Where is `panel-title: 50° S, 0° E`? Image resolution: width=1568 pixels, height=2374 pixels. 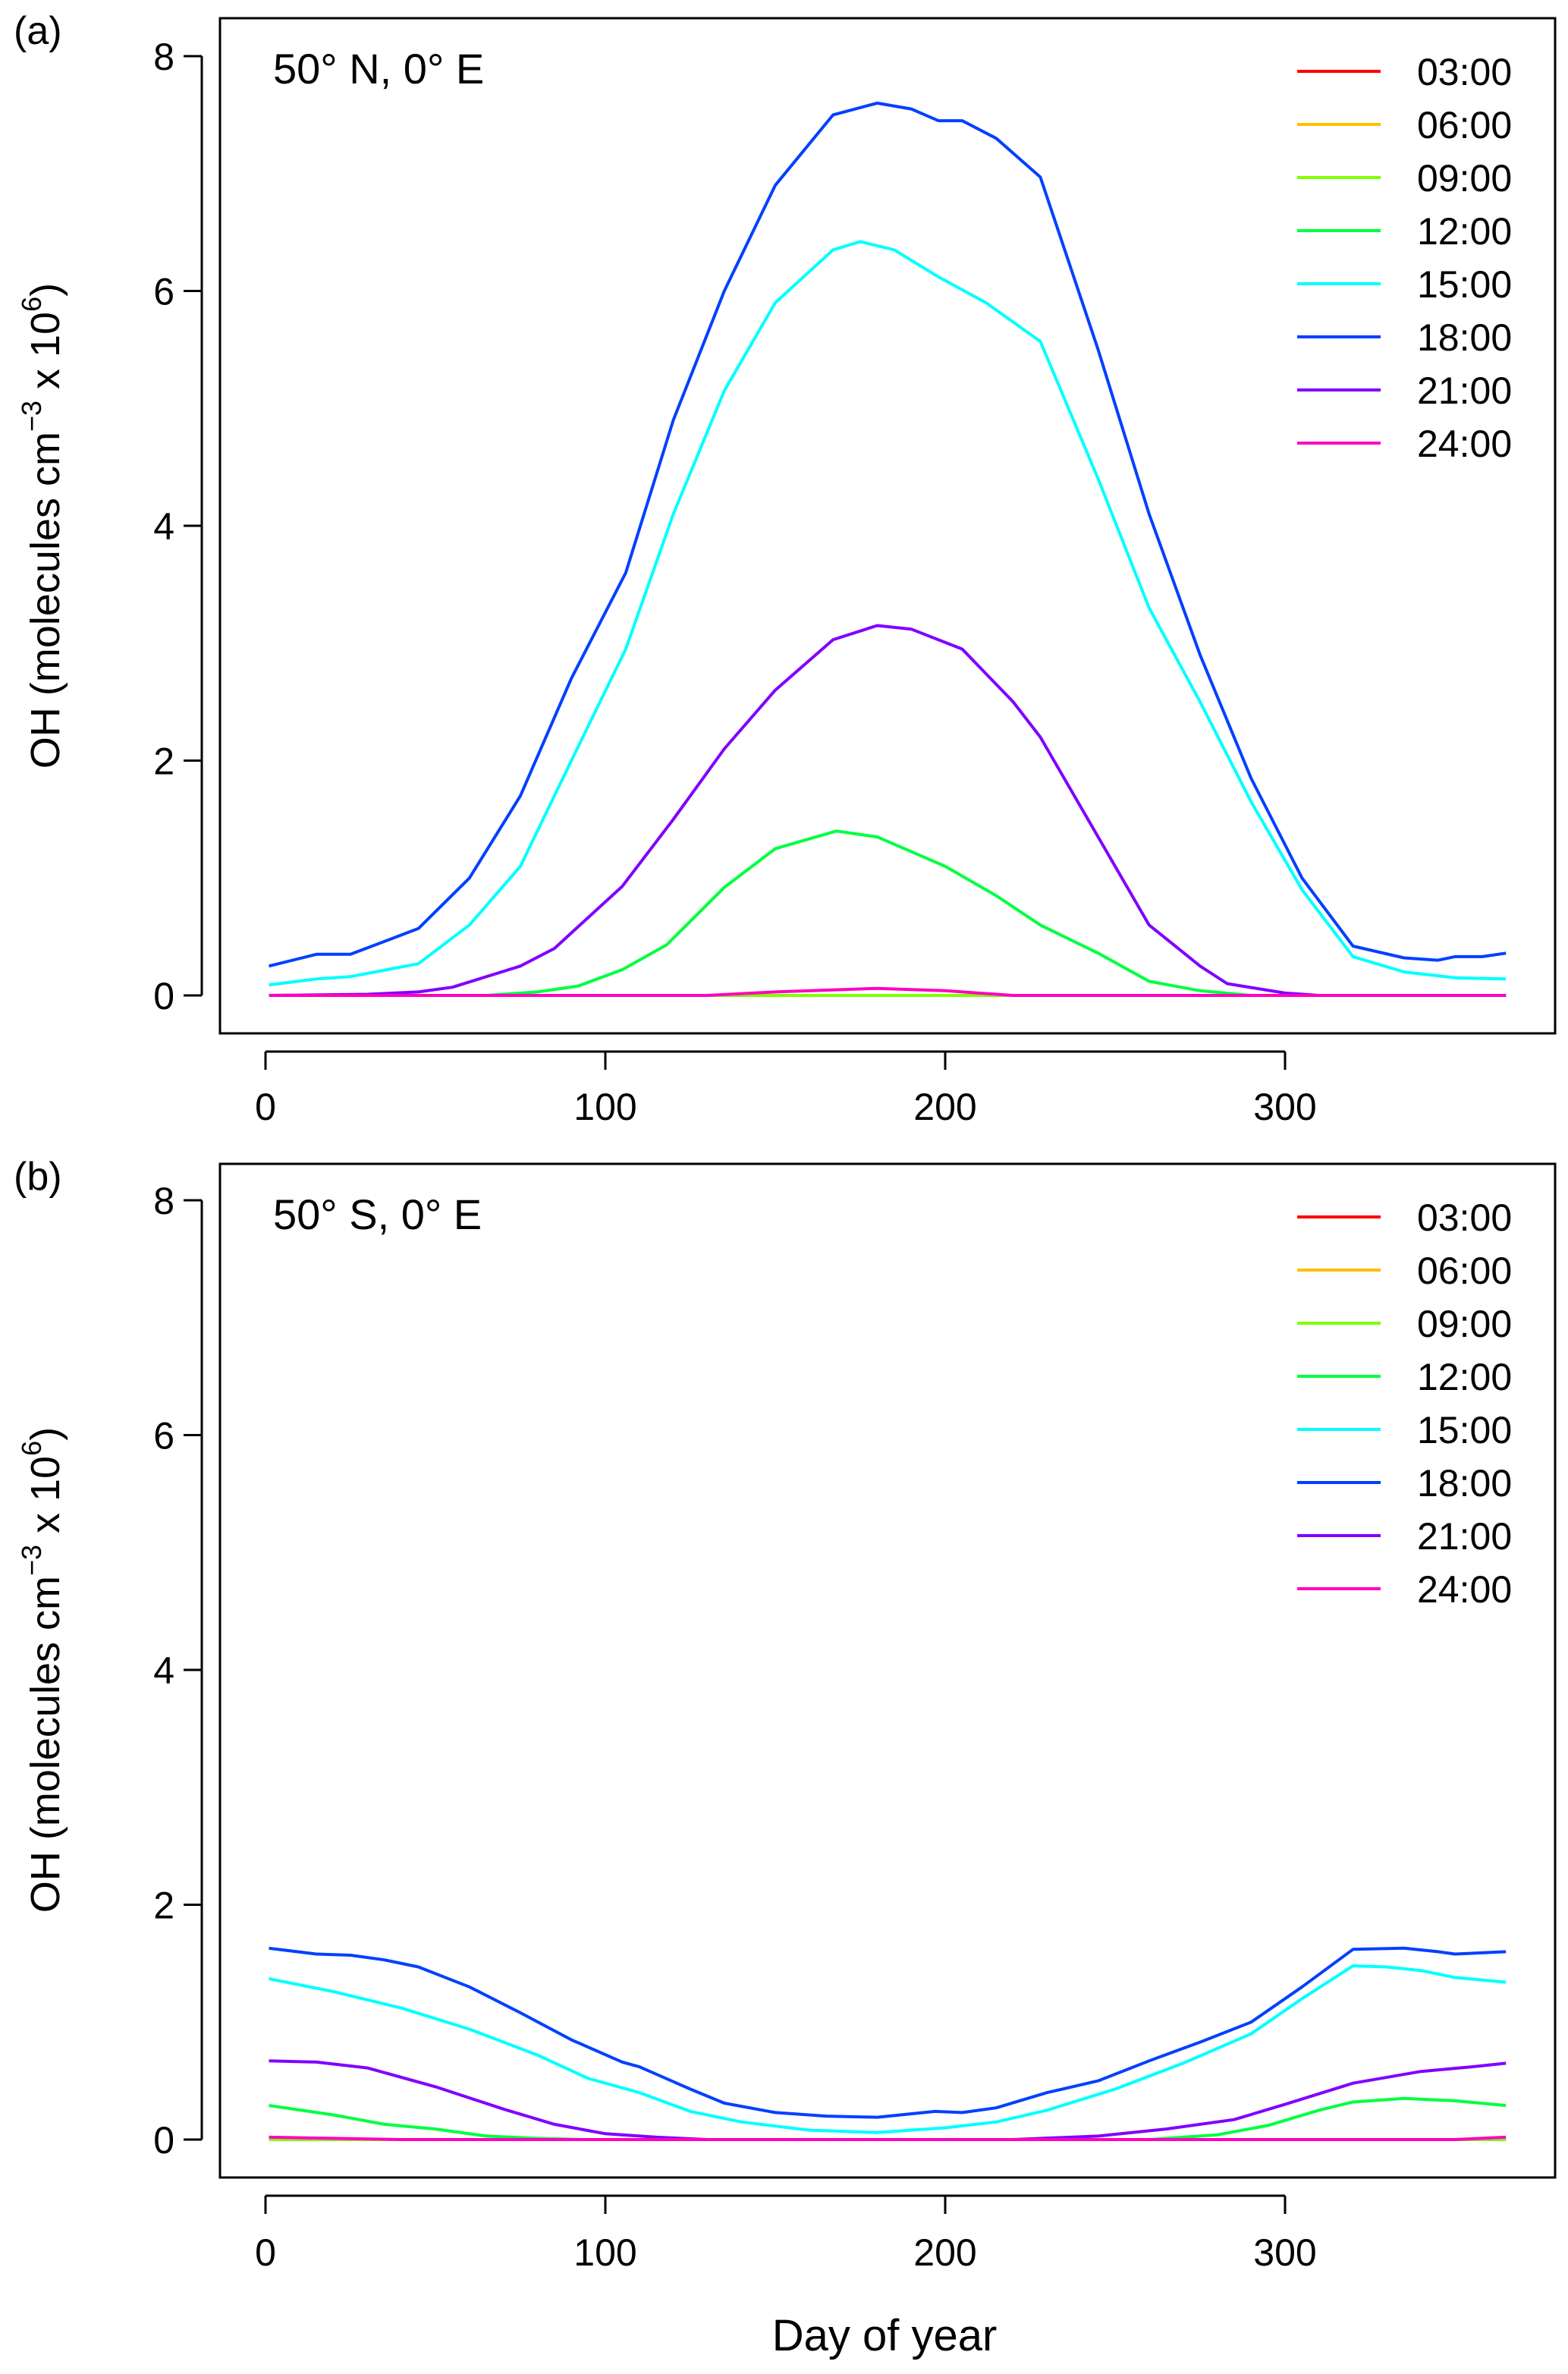
panel-title: 50° S, 0° E is located at coordinates (377, 1214).